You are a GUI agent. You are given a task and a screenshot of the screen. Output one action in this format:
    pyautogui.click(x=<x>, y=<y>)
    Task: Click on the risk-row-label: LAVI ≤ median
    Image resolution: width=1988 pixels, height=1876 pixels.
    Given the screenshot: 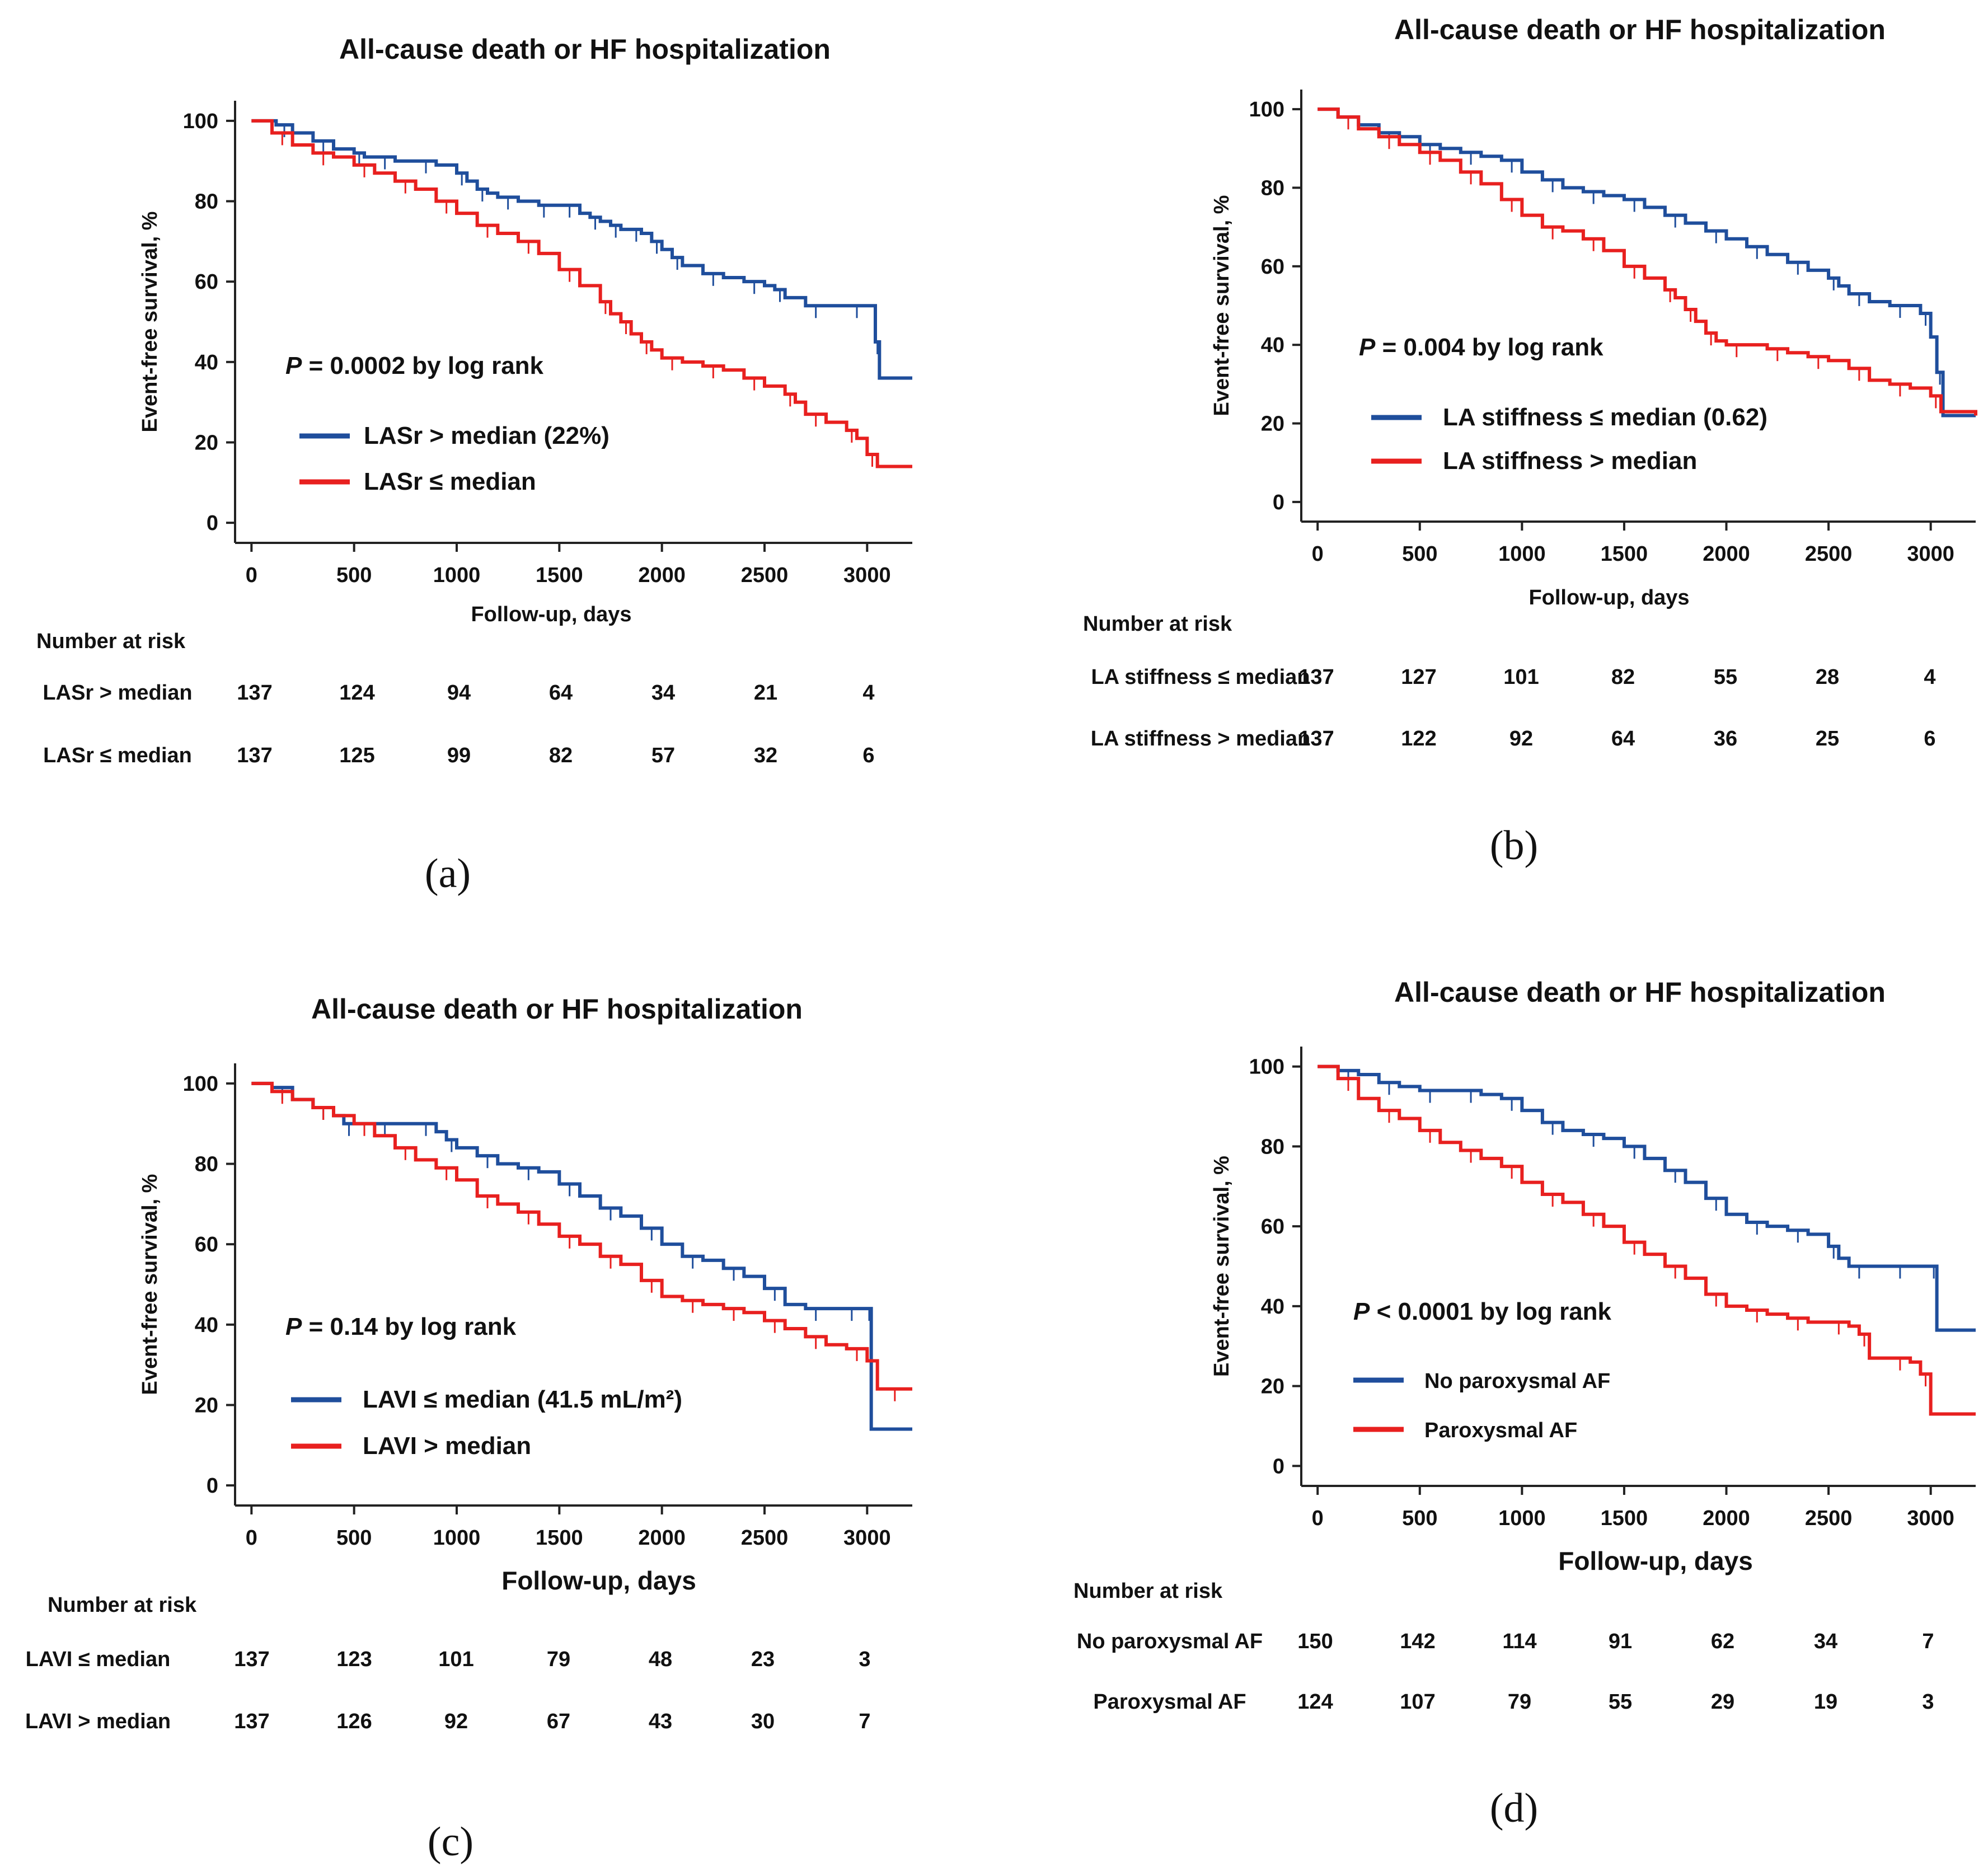 What is the action you would take?
    pyautogui.click(x=98, y=1659)
    